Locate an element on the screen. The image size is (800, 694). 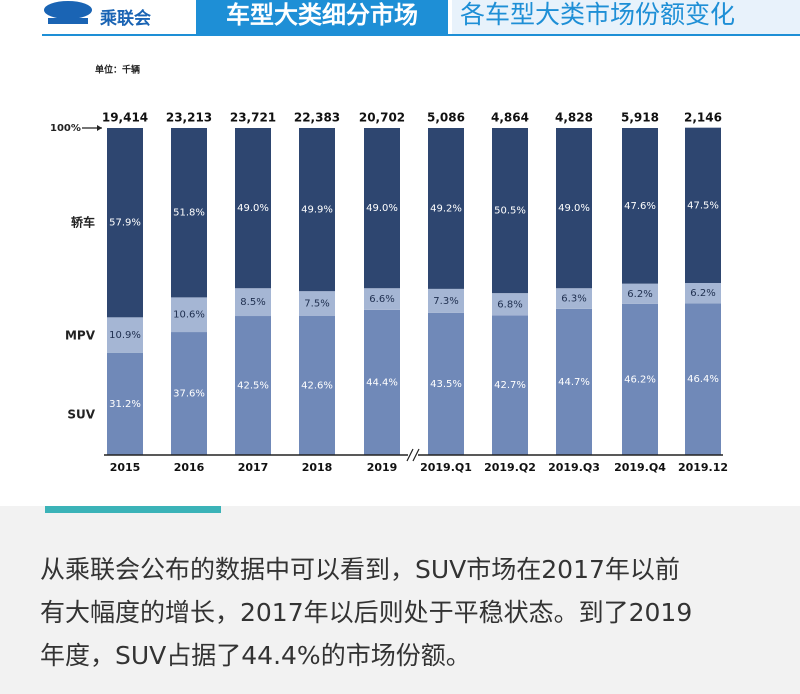
header: 乘联会 车型大类细分市场 各车型大类市场份额变化 is located at coordinates (400, 18).